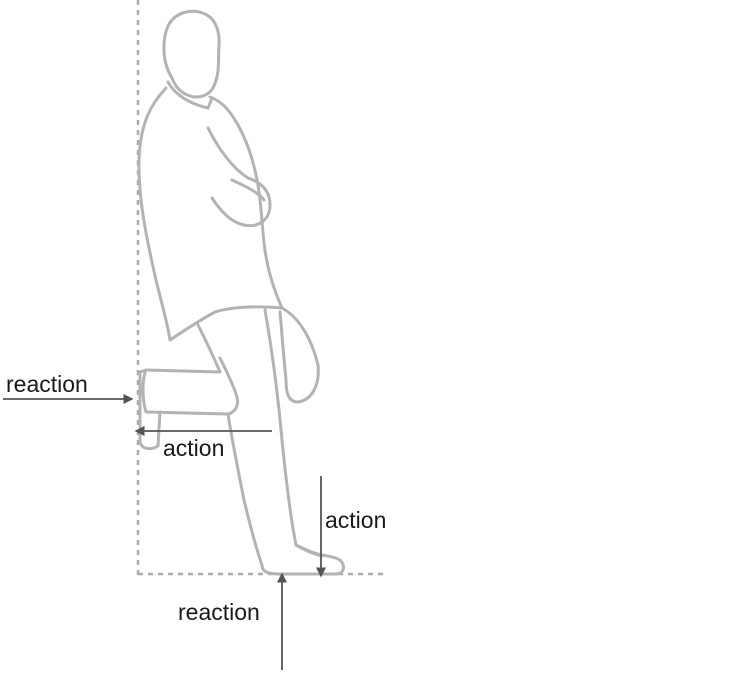 Image resolution: width=749 pixels, height=677 pixels. I want to click on person-collar, so click(190, 95).